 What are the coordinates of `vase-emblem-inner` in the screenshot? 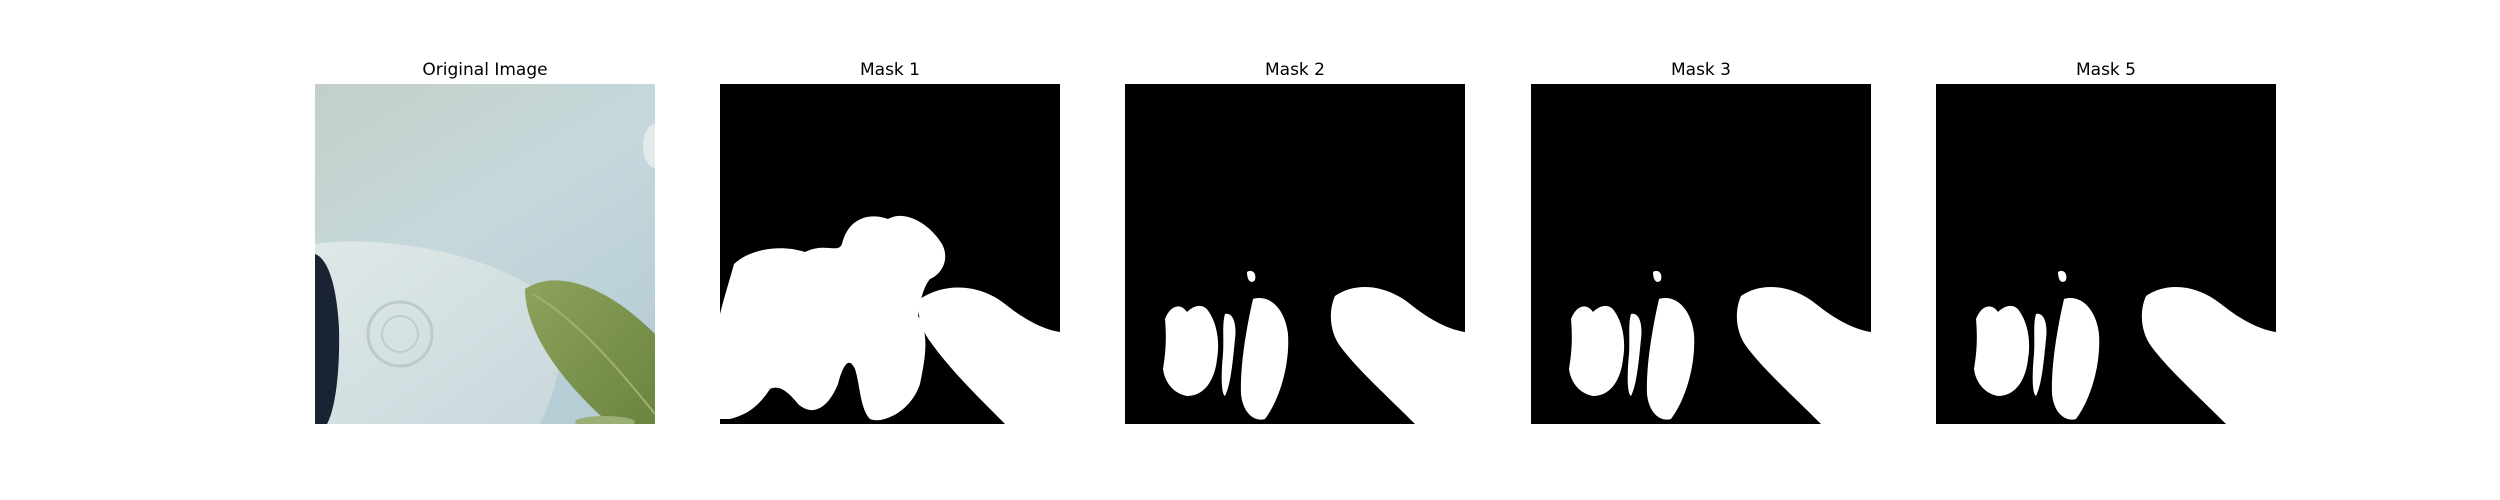 It's located at (400, 334).